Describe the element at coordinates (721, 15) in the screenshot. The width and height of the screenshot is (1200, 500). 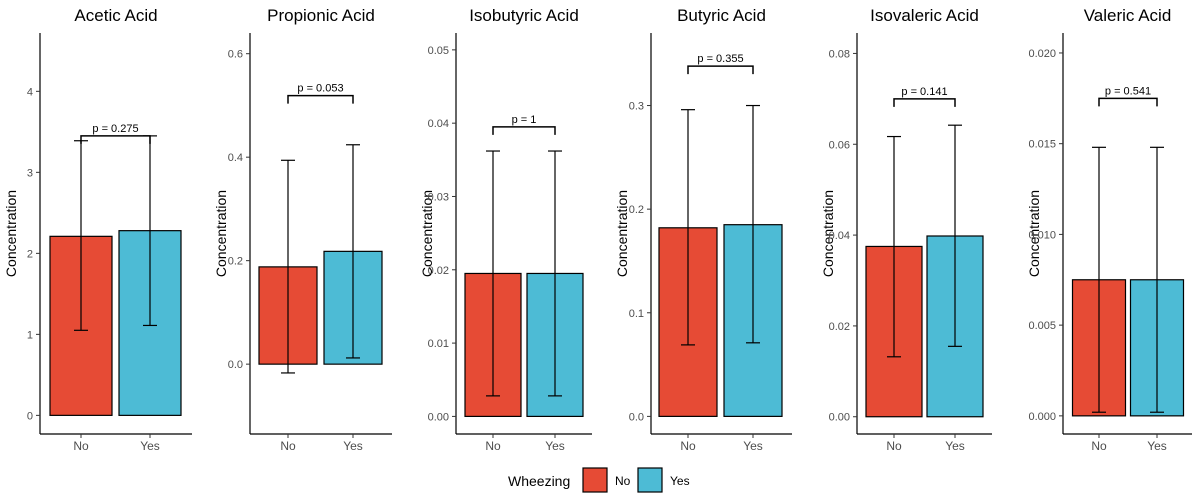
I see `panel-title: Butyric Acid` at that location.